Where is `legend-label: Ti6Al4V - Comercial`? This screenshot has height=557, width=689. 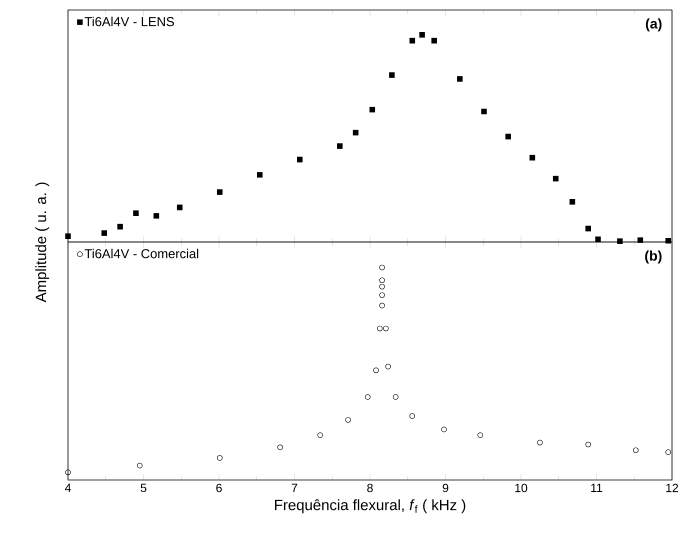
legend-label: Ti6Al4V - Comercial is located at coordinates (141, 253).